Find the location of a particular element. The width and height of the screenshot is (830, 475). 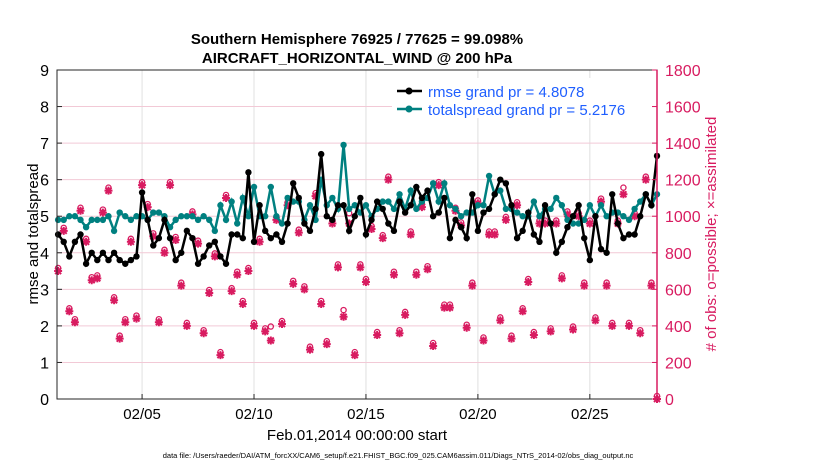

possible-marker is located at coordinates (623, 187).